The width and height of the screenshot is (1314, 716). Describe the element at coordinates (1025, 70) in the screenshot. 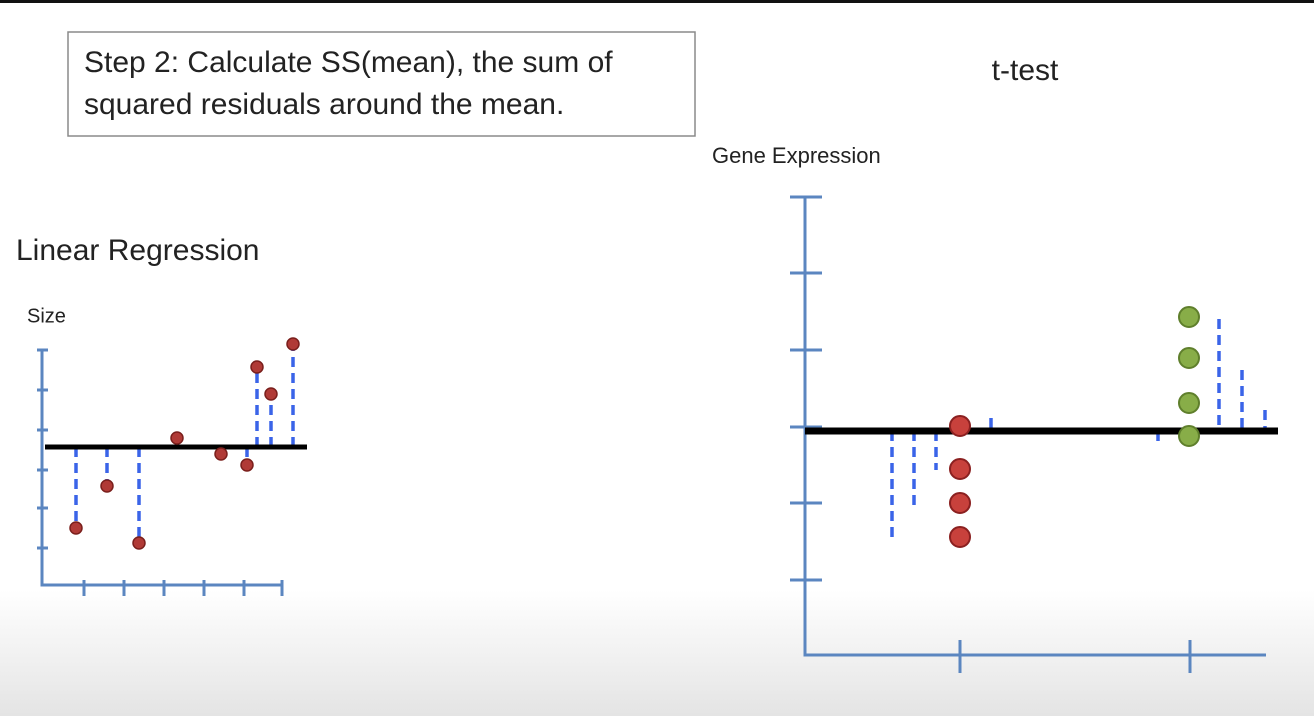

I see `panel-title: t-test` at that location.